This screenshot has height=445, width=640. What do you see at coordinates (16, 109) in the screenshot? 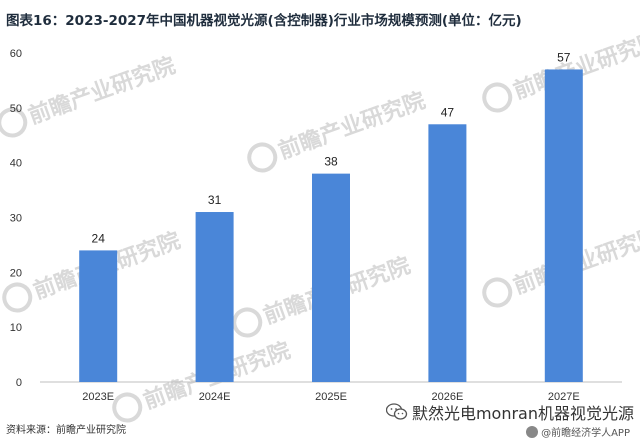
I see `y-tick-label: 50` at bounding box center [16, 109].